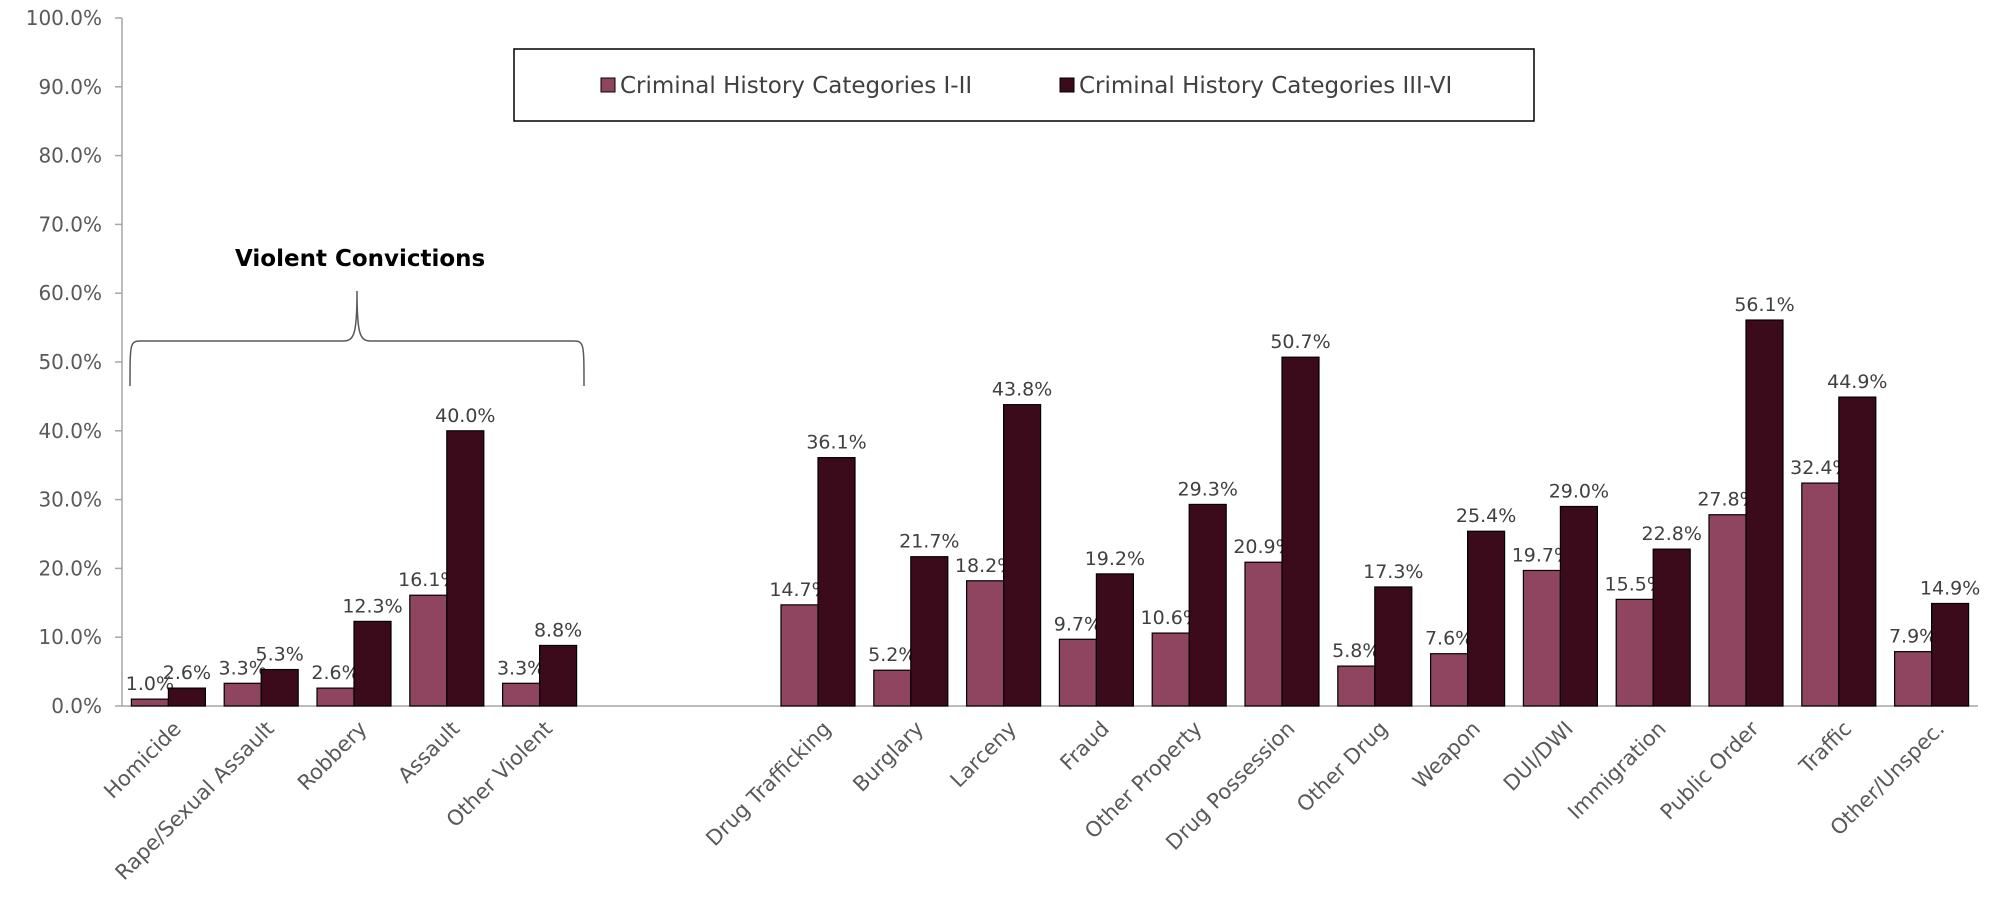 The width and height of the screenshot is (1993, 913). Describe the element at coordinates (70, 224) in the screenshot. I see `y-tick-label: 70.0%` at that location.